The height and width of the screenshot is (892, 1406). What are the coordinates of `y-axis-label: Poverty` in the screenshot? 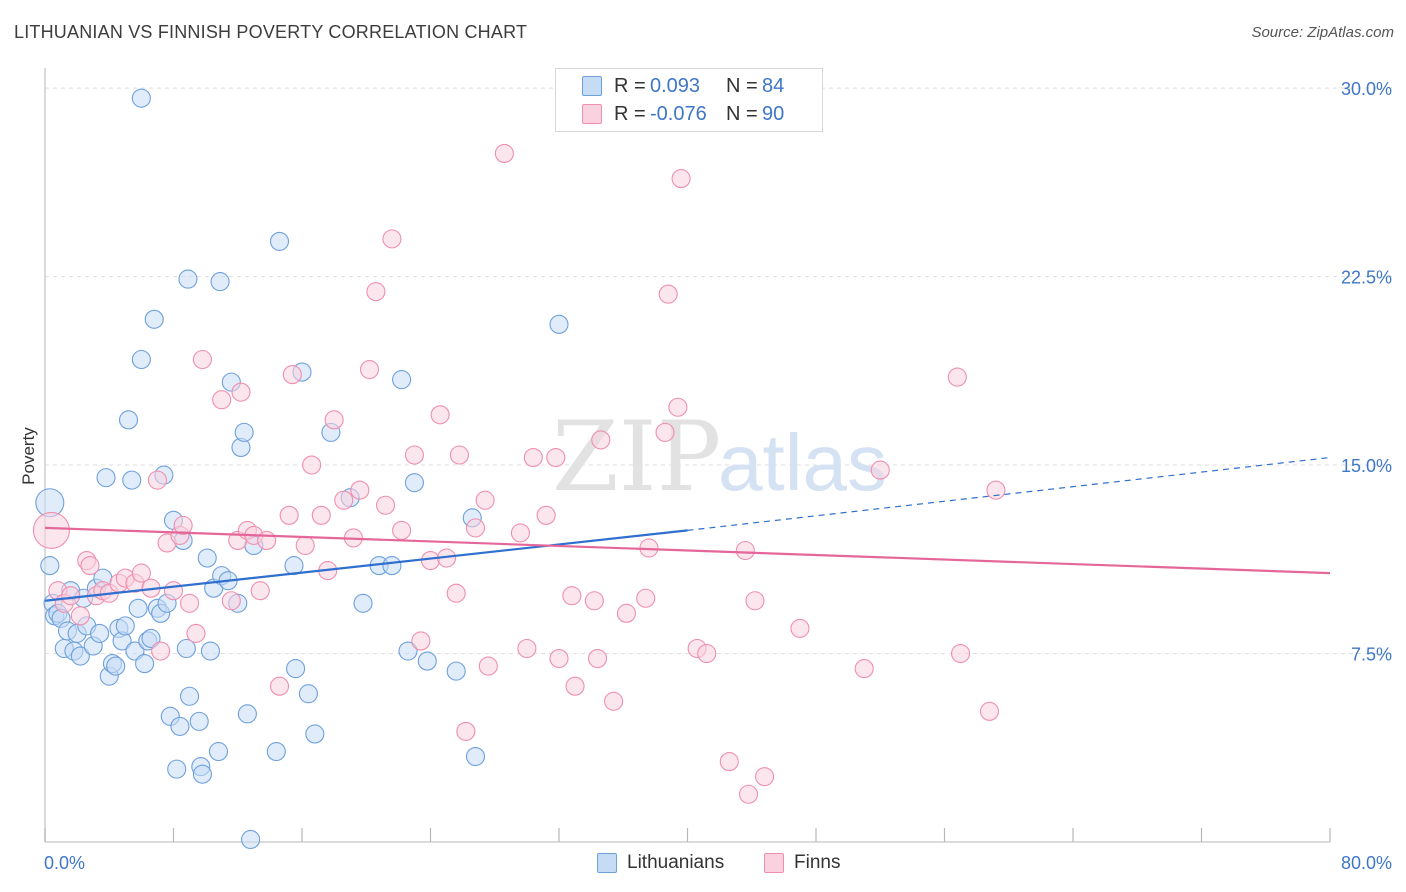 It's located at (28, 456).